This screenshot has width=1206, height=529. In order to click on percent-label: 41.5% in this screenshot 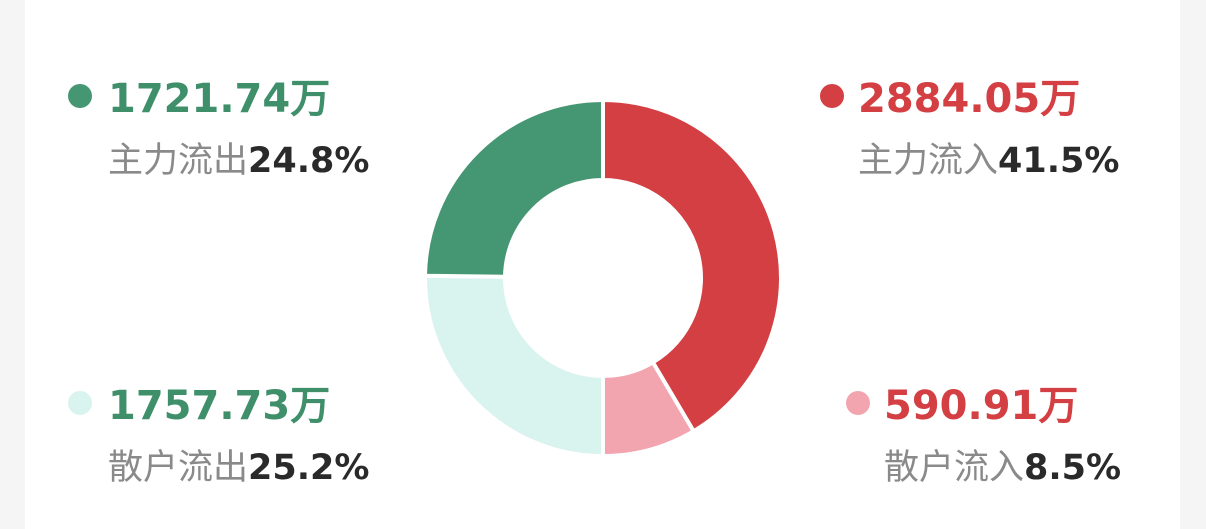, I will do `click(1058, 161)`.